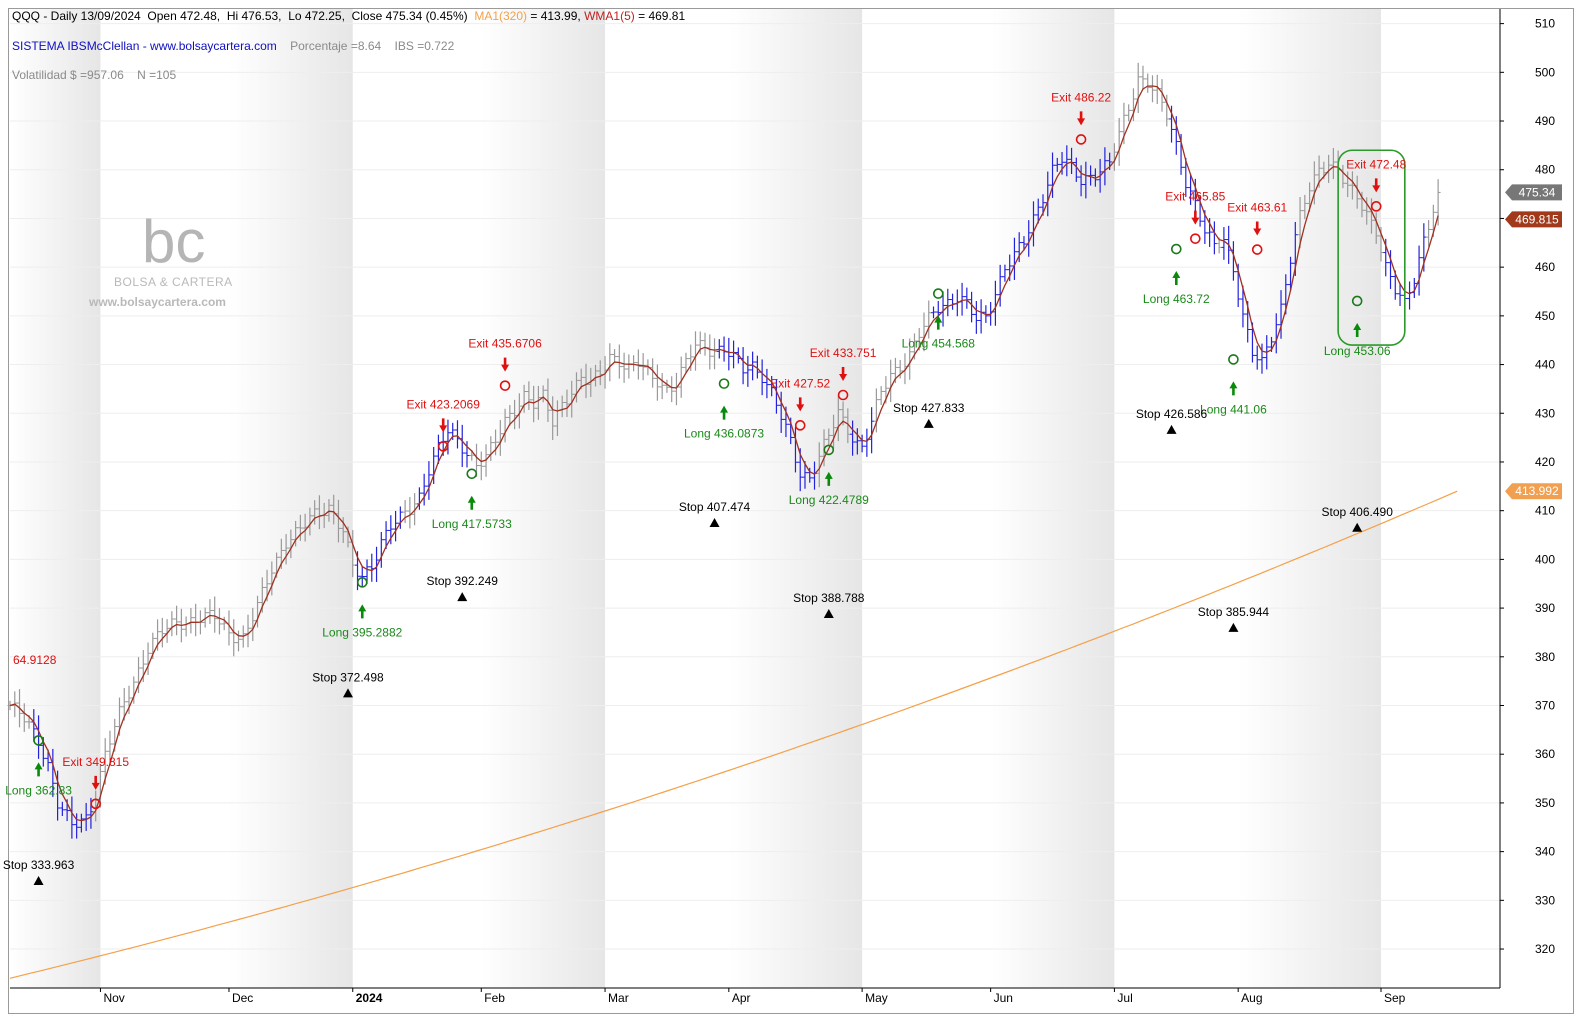 The image size is (1582, 1024). What do you see at coordinates (1371, 247) in the screenshot?
I see `highlight-rectangle` at bounding box center [1371, 247].